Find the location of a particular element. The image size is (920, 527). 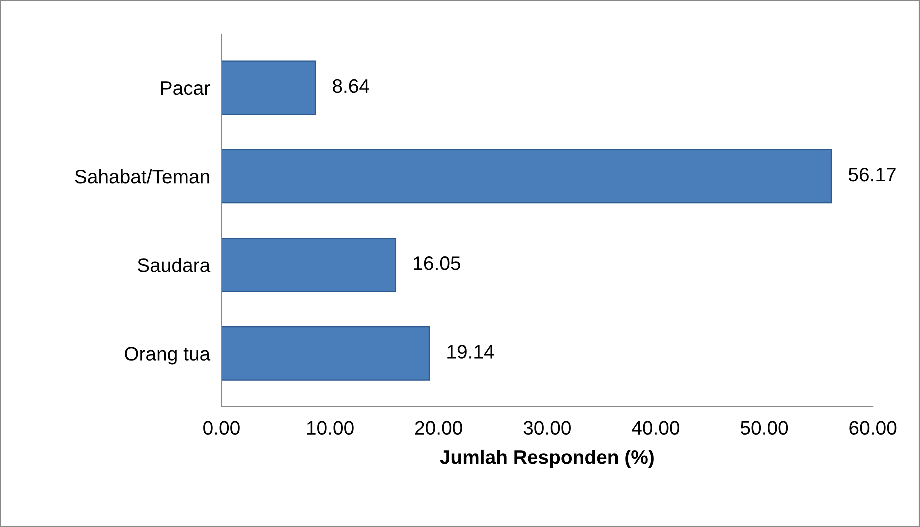

x-tick-label: 20.00 is located at coordinates (438, 428).